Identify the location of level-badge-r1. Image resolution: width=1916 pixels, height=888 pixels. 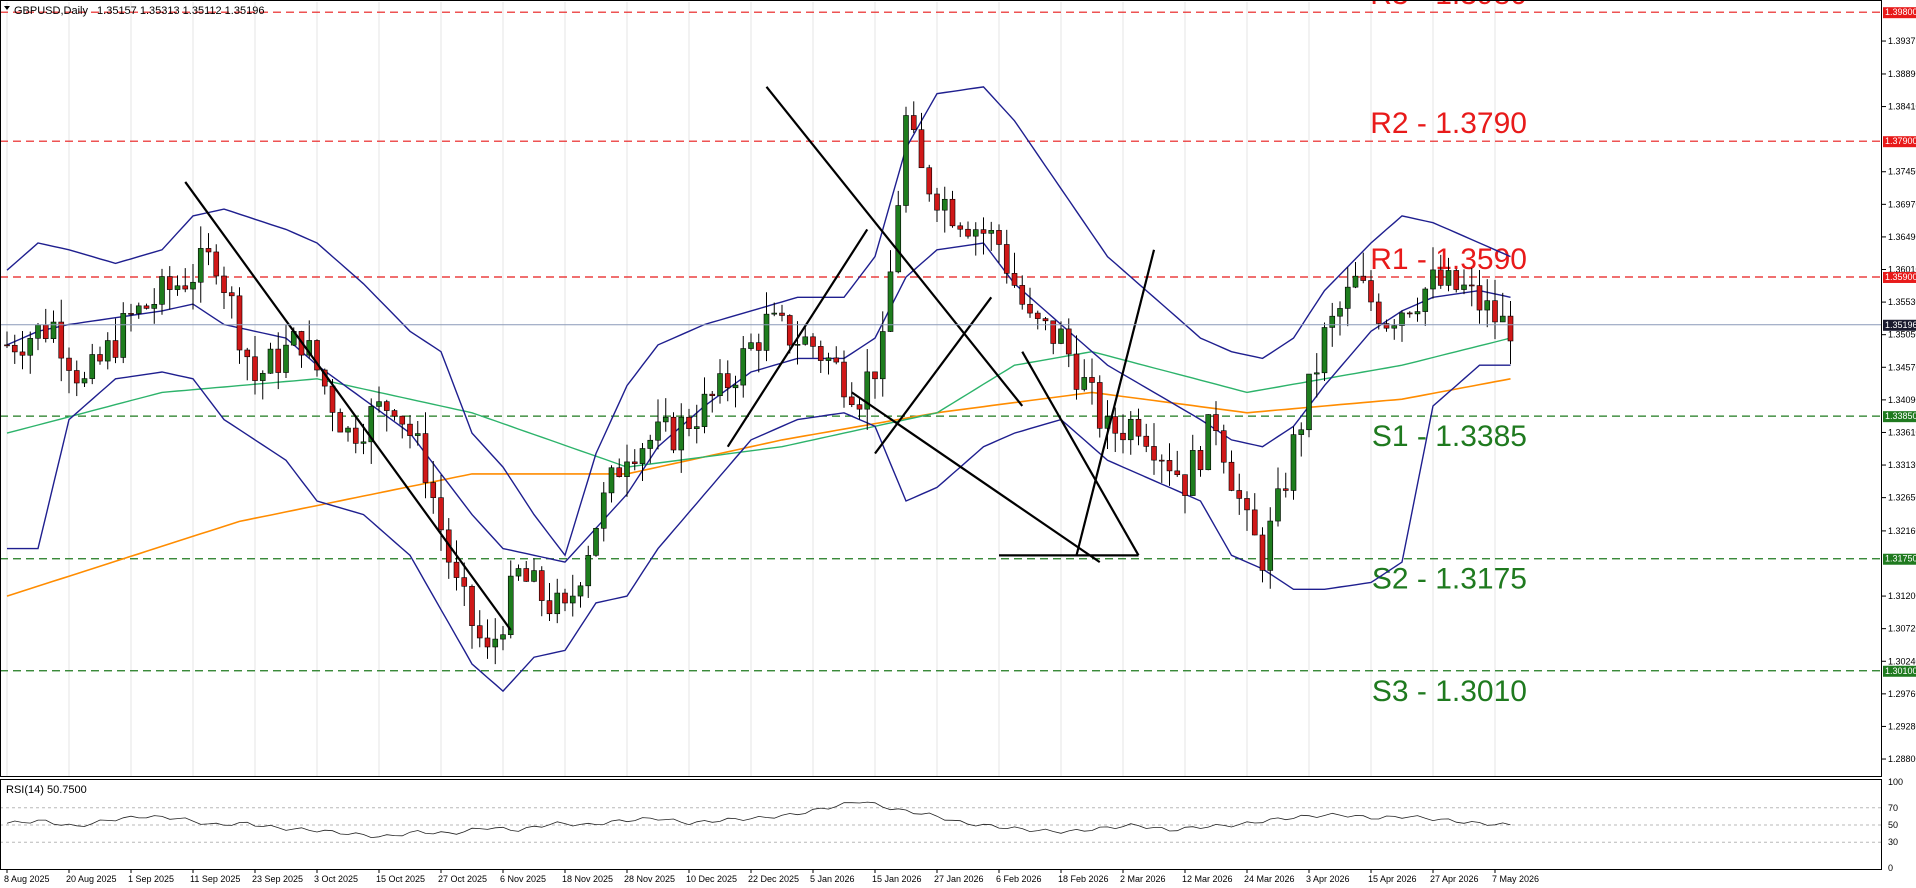
(1899, 277).